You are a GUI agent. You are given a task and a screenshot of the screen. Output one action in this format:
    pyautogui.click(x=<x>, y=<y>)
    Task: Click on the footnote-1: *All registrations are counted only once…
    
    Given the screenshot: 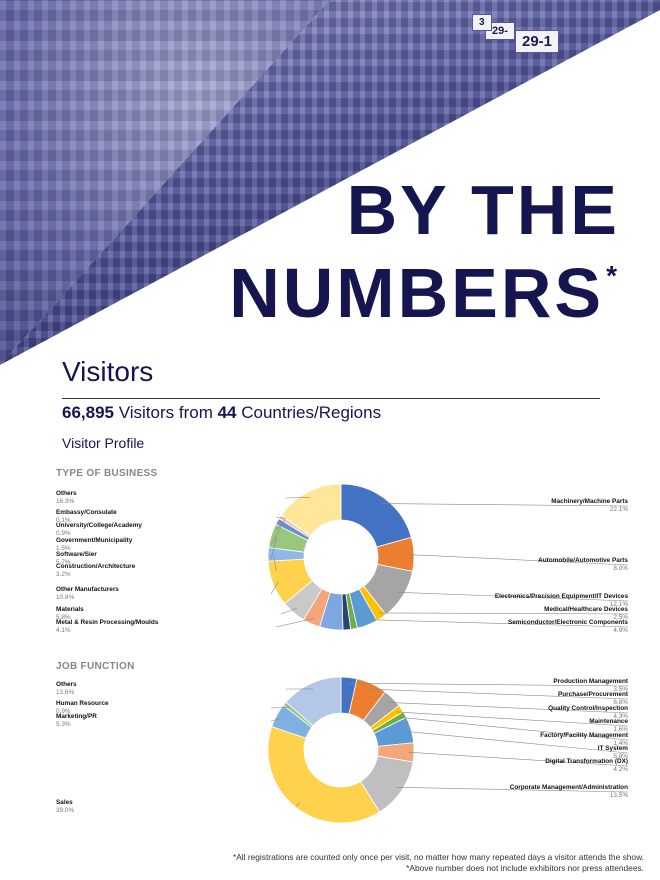 What is the action you would take?
    pyautogui.click(x=438, y=857)
    